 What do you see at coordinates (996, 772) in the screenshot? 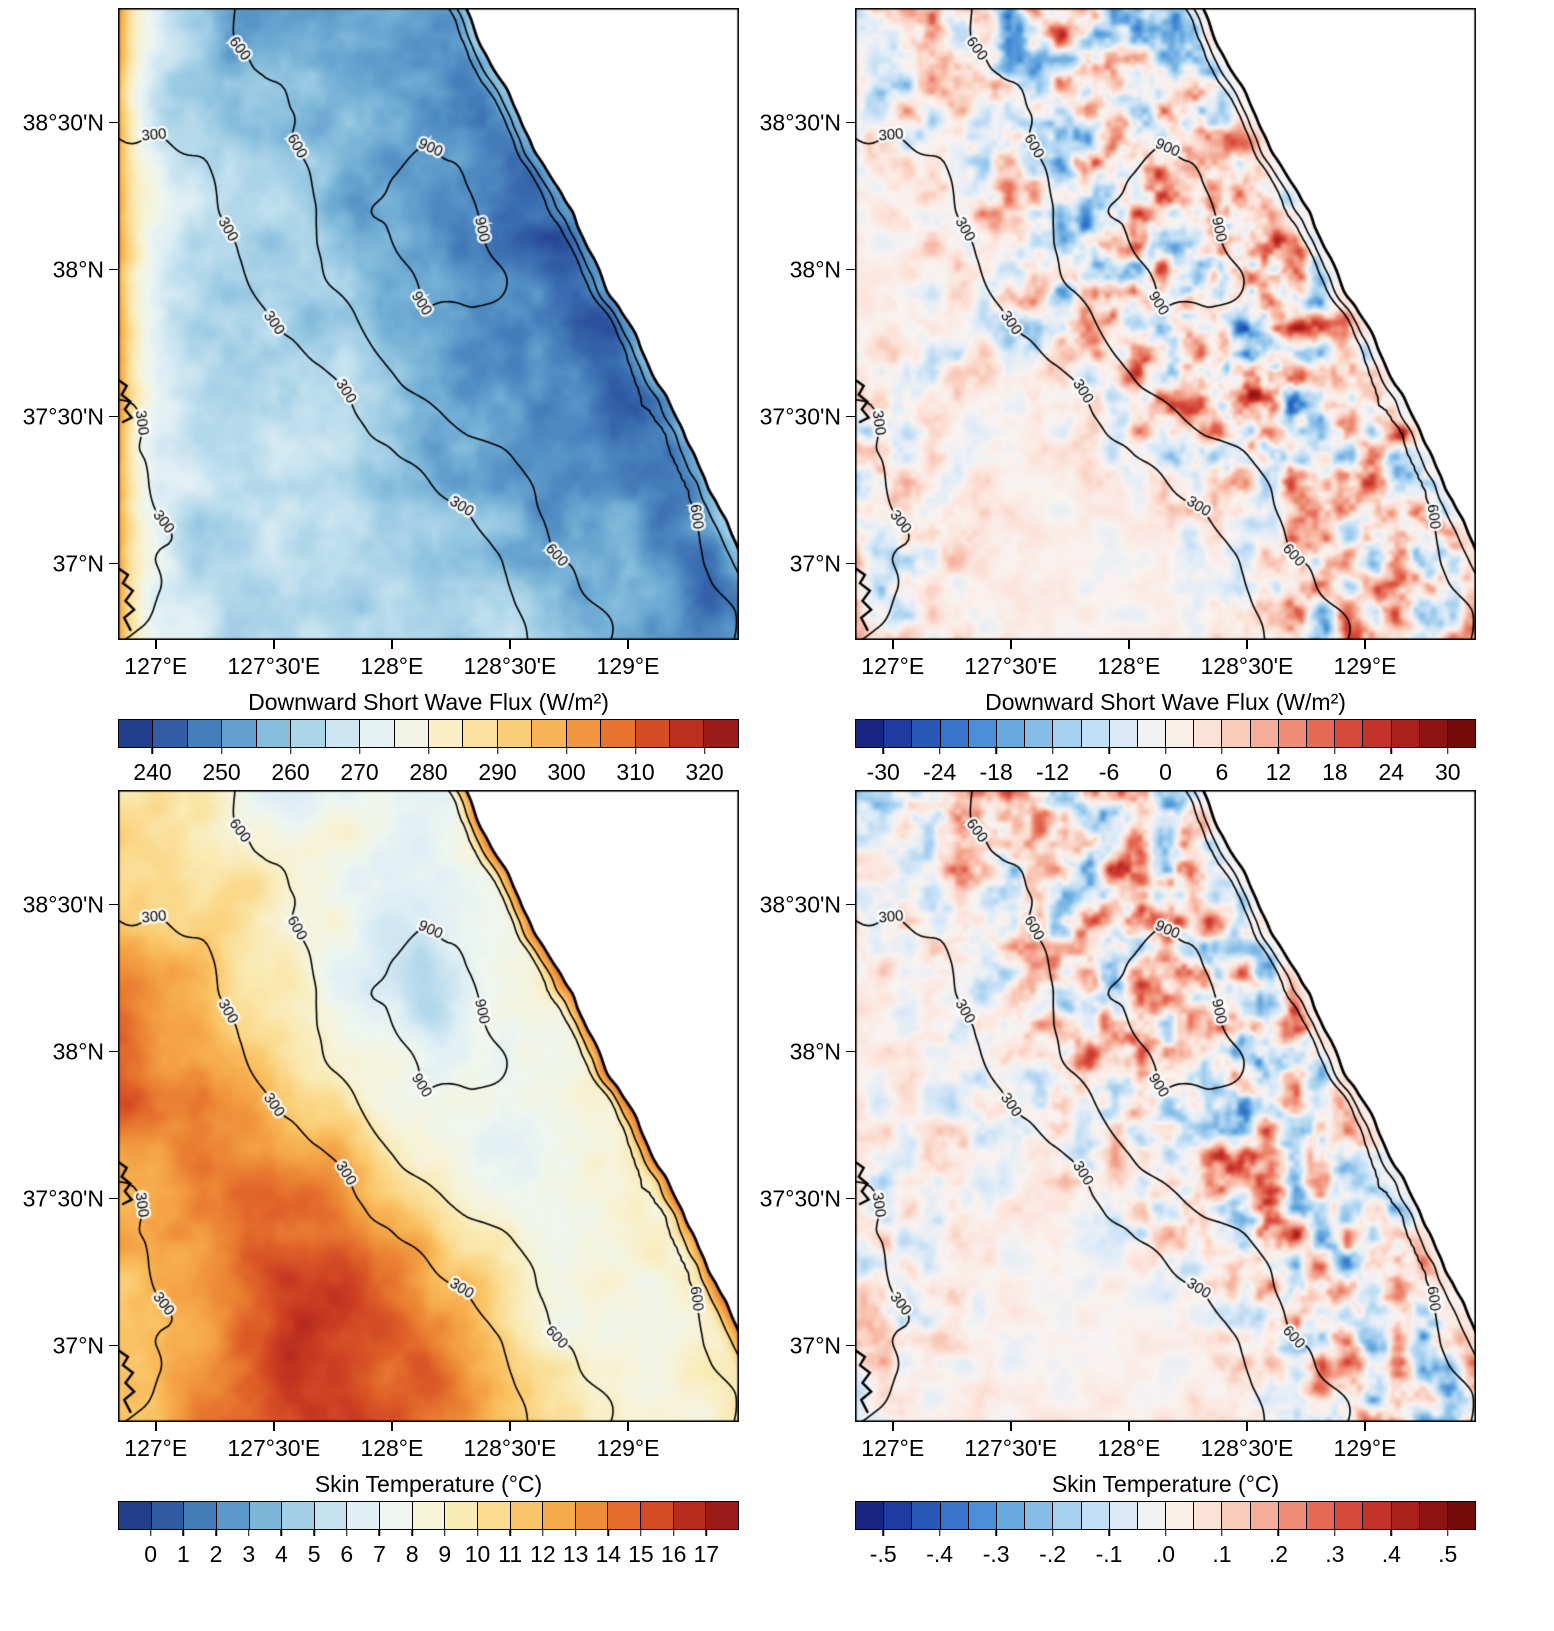
I see `colorbar-tick-label: -18` at bounding box center [996, 772].